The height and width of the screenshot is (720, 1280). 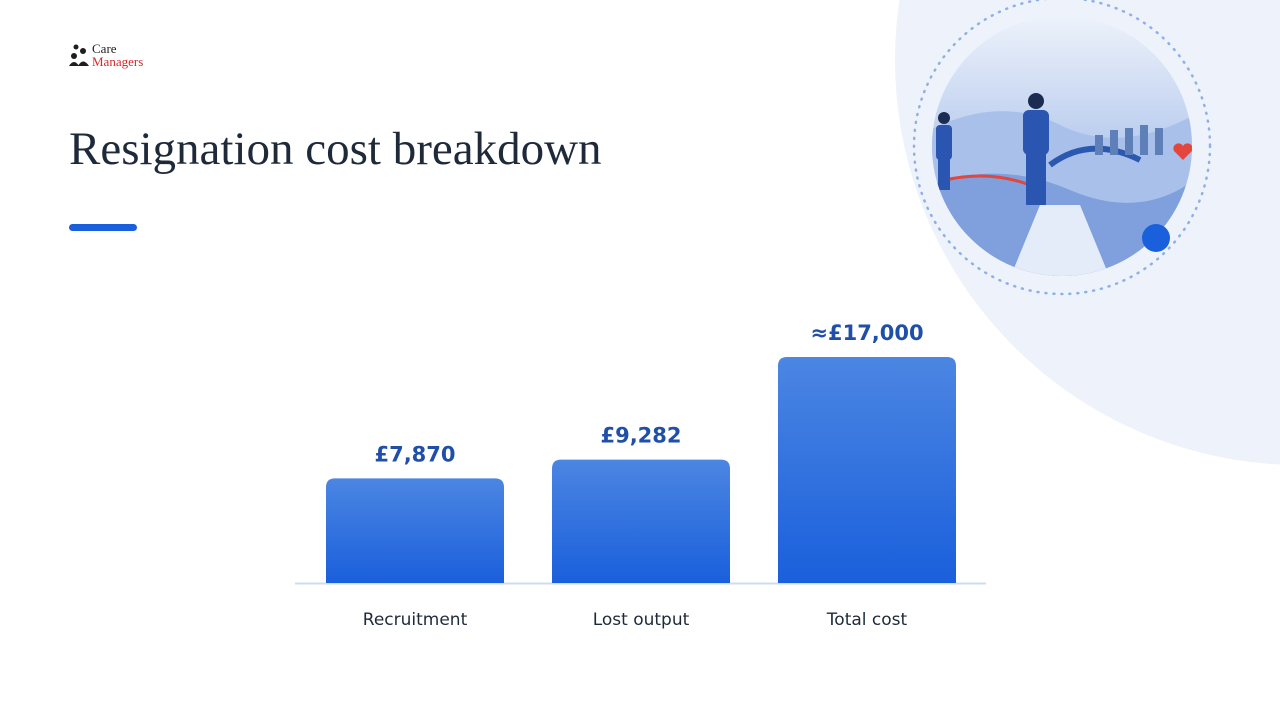 I want to click on x-tick-label: Lost output, so click(x=641, y=620).